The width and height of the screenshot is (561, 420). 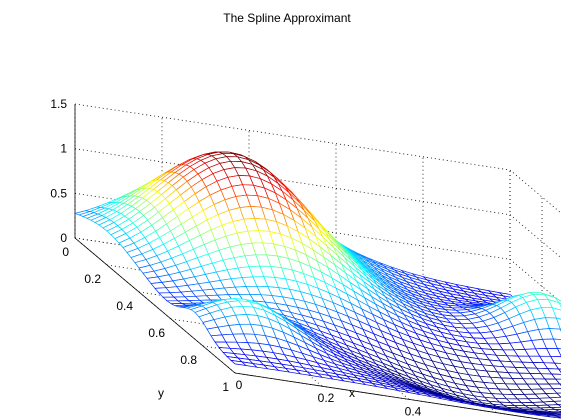 I want to click on x-tick-label: 0.4, so click(x=413, y=411).